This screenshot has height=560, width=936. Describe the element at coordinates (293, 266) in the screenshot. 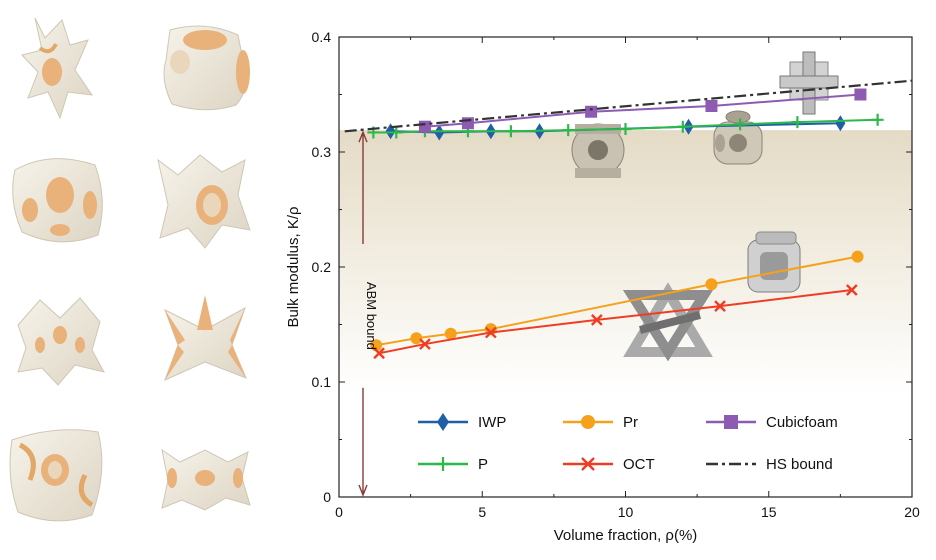

I see `y-axis-label: Bulk modulus, K/ρ` at that location.